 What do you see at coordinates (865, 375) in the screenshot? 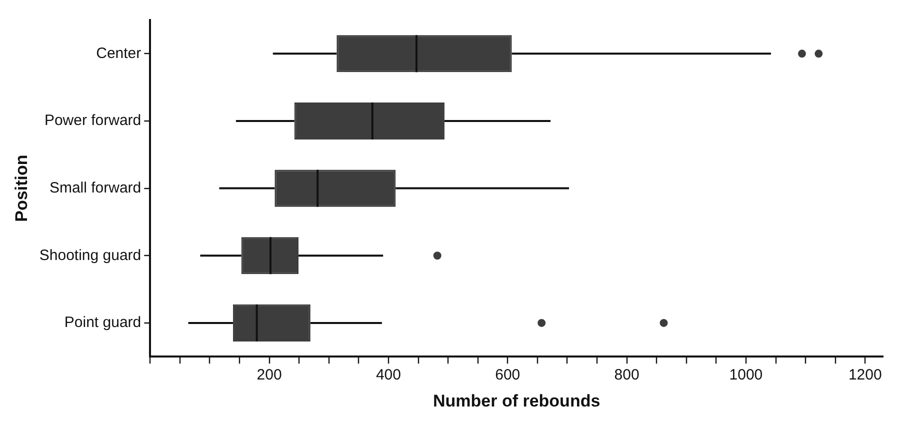
I see `x-tick-label: 1200` at bounding box center [865, 375].